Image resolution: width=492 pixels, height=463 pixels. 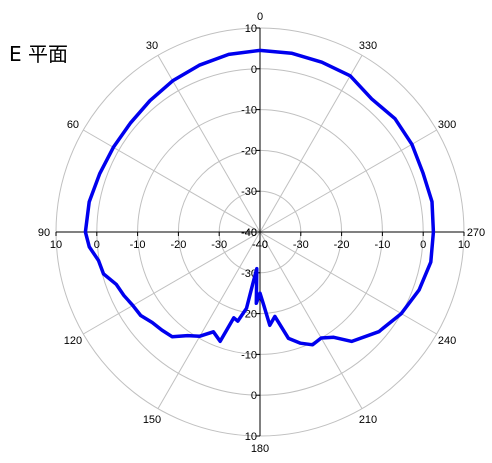 What do you see at coordinates (73, 125) in the screenshot?
I see `angle-label: 60` at bounding box center [73, 125].